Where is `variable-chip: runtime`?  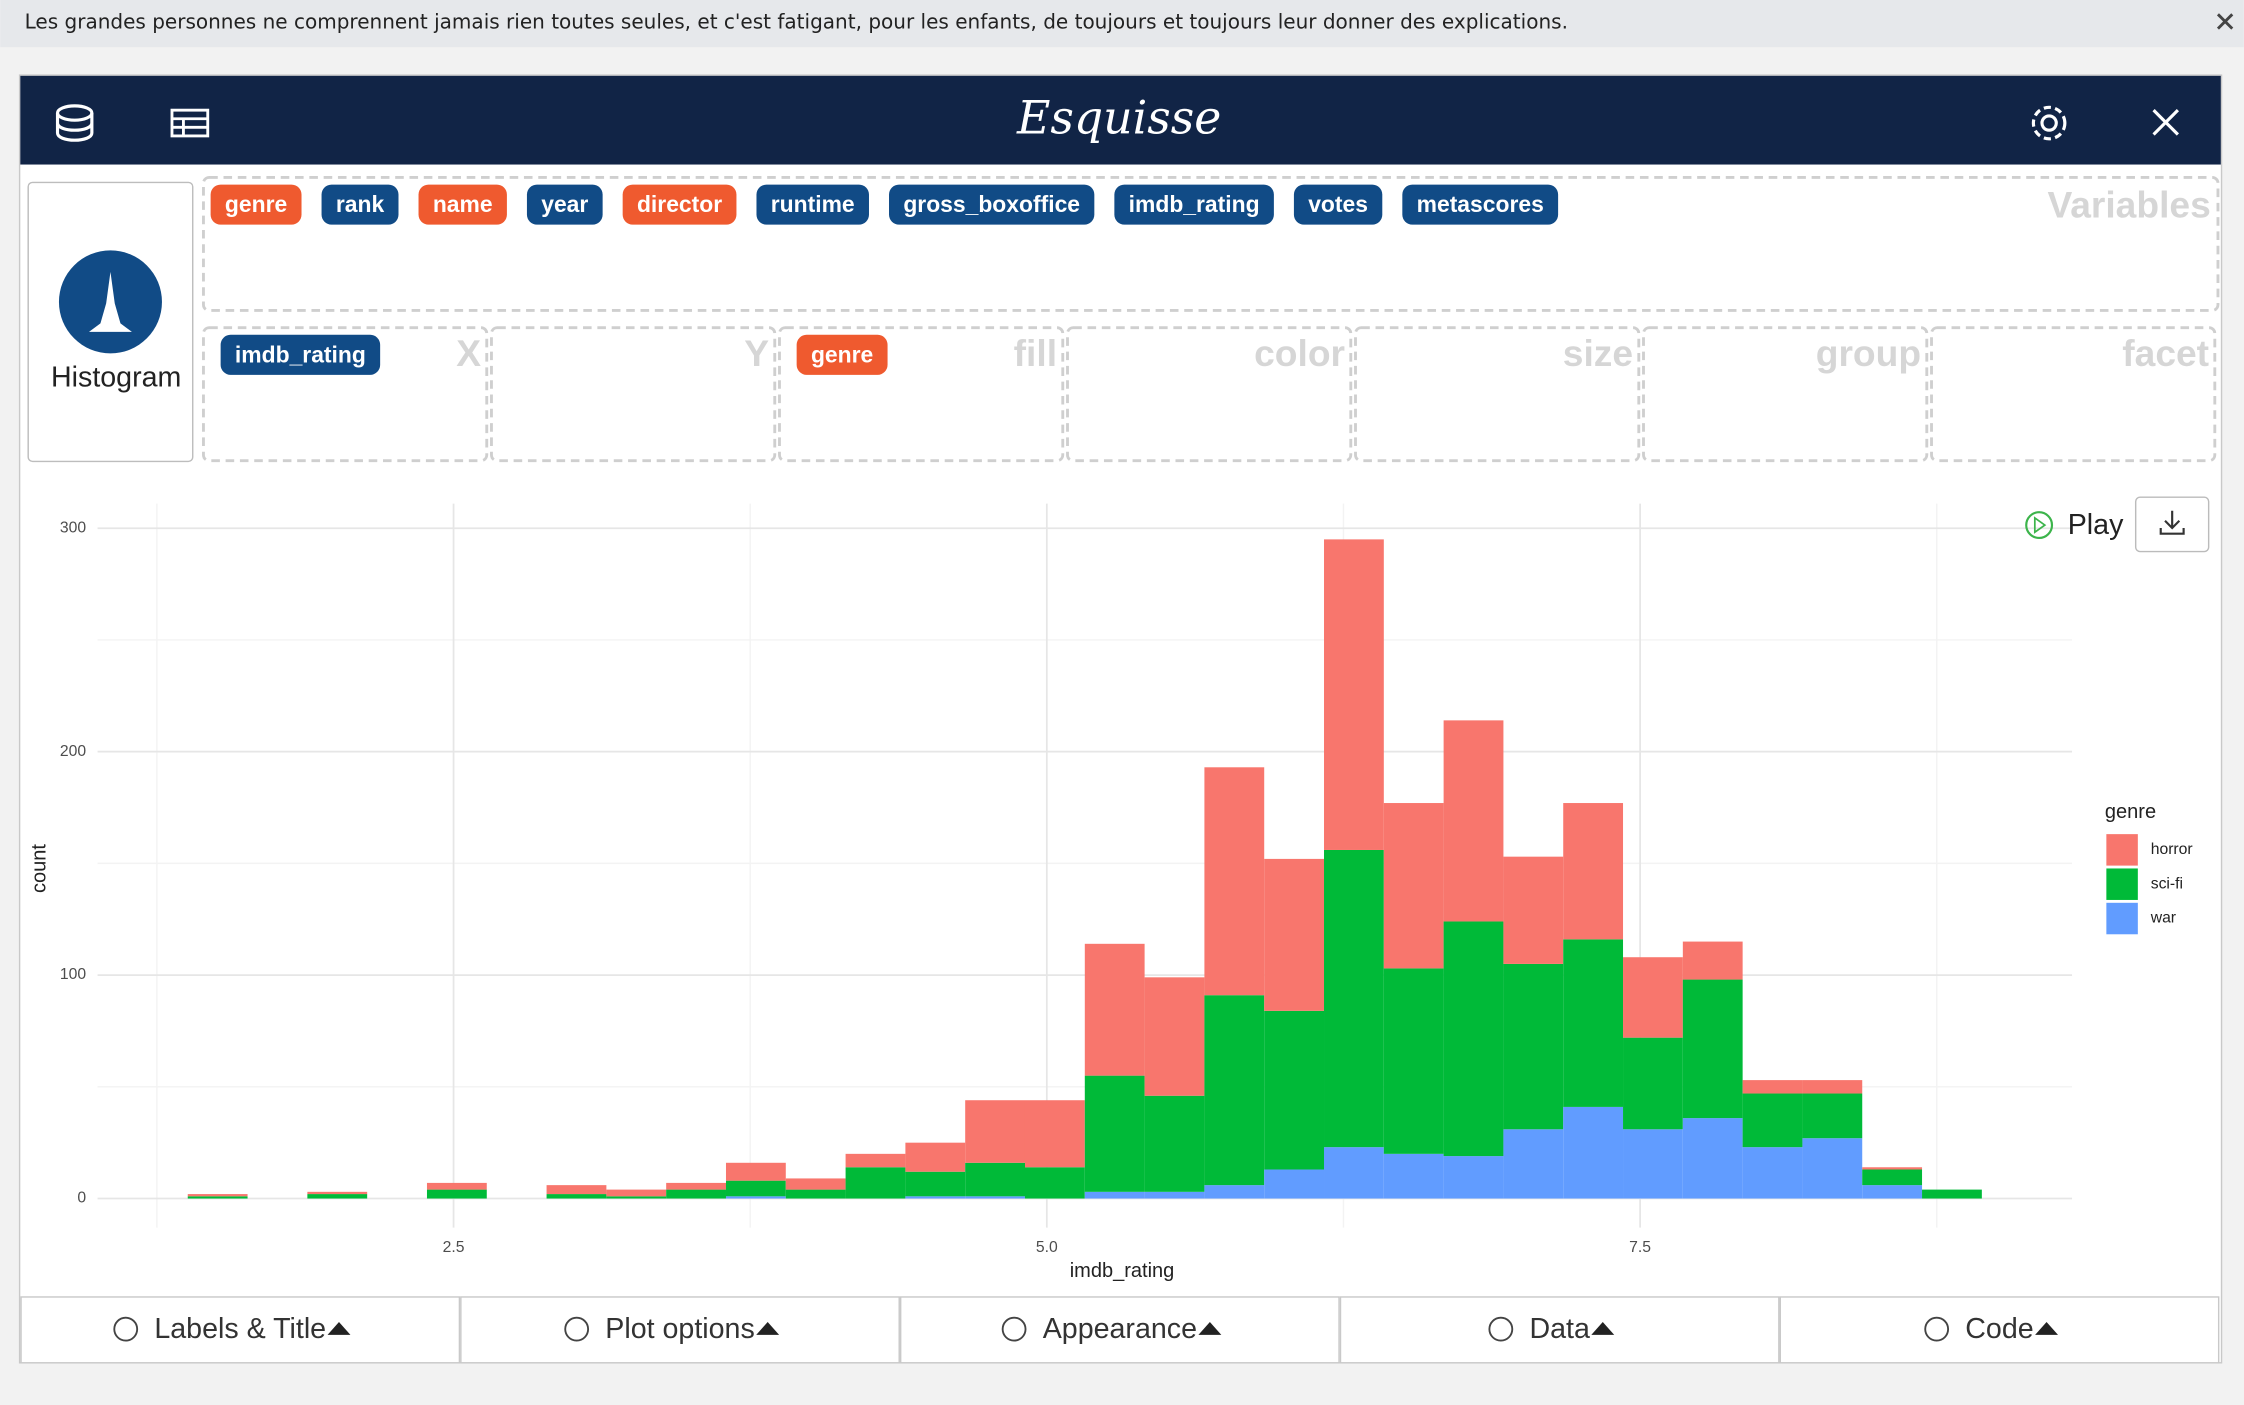
variable-chip: runtime is located at coordinates (812, 204).